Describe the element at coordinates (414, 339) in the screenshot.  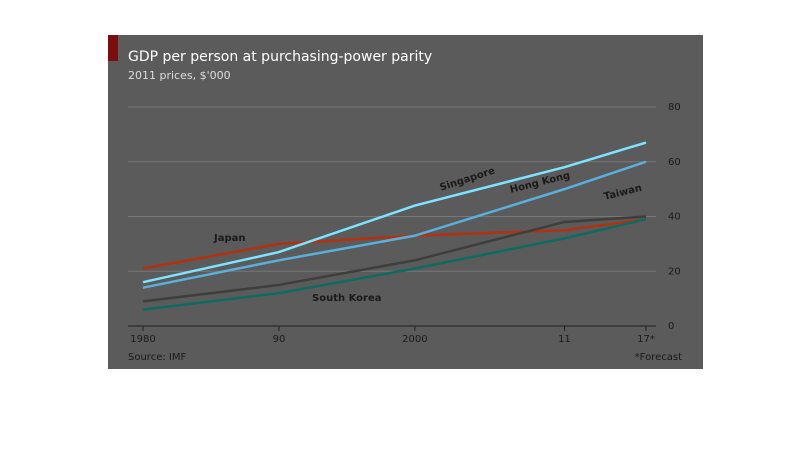
I see `x-tick-label: 2000` at that location.